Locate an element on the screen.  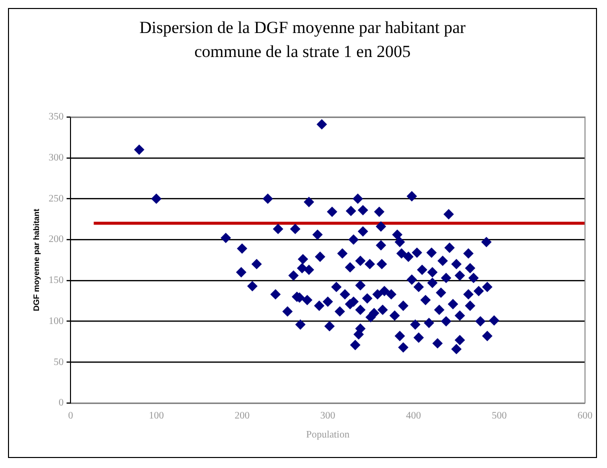
y-tick-label: 50 is located at coordinates (59, 362).